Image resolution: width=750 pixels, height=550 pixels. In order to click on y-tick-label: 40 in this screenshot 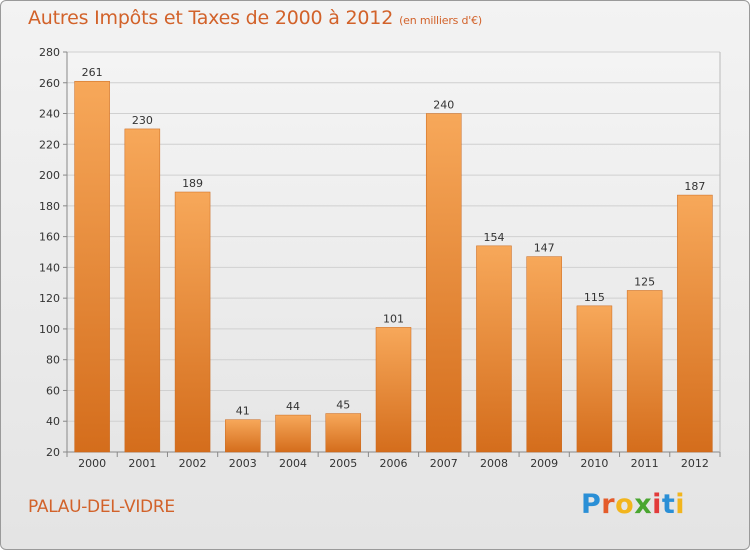, I will do `click(53, 421)`.